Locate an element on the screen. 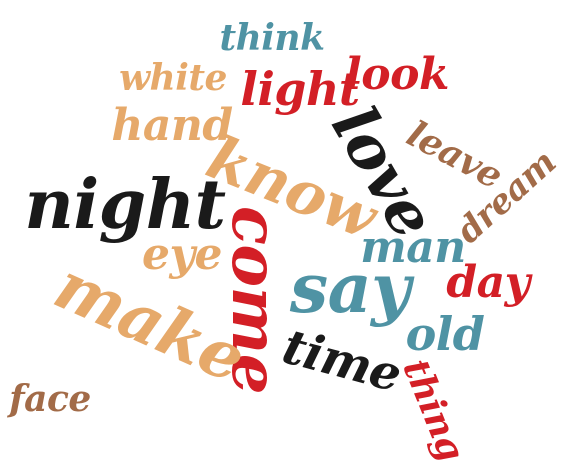 This screenshot has height=473, width=567. word-white: white is located at coordinates (173, 78).